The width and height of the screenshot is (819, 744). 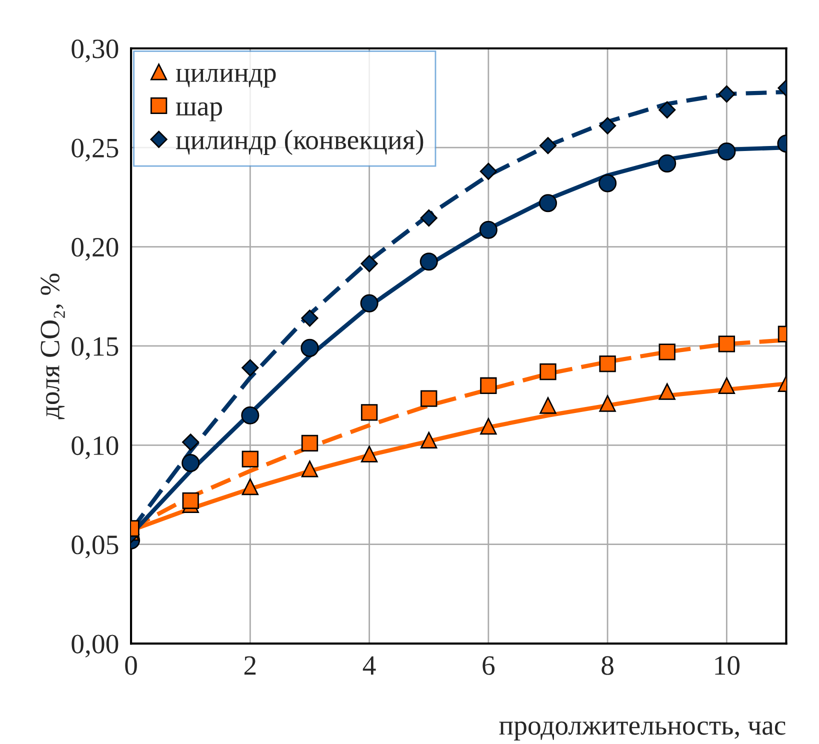 What do you see at coordinates (226, 78) in the screenshot?
I see `legend-label: цилиндр` at bounding box center [226, 78].